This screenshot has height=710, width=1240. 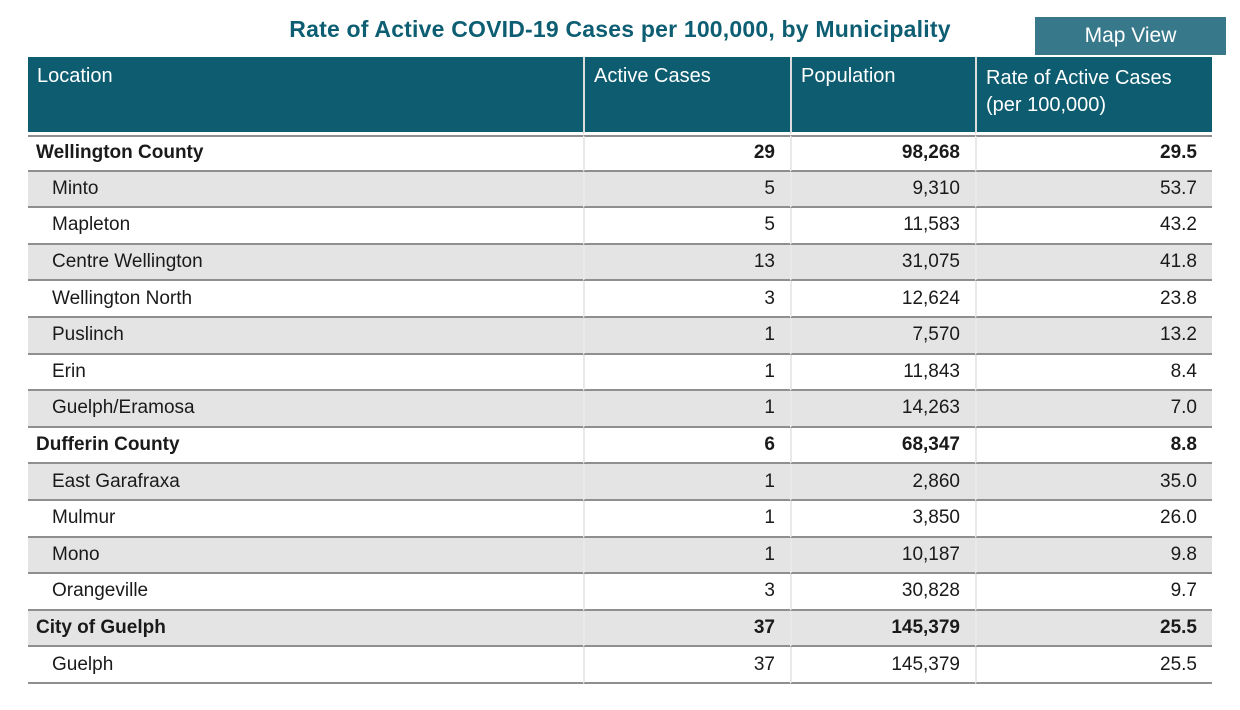 I want to click on map-view-button: Map View, so click(x=1130, y=36).